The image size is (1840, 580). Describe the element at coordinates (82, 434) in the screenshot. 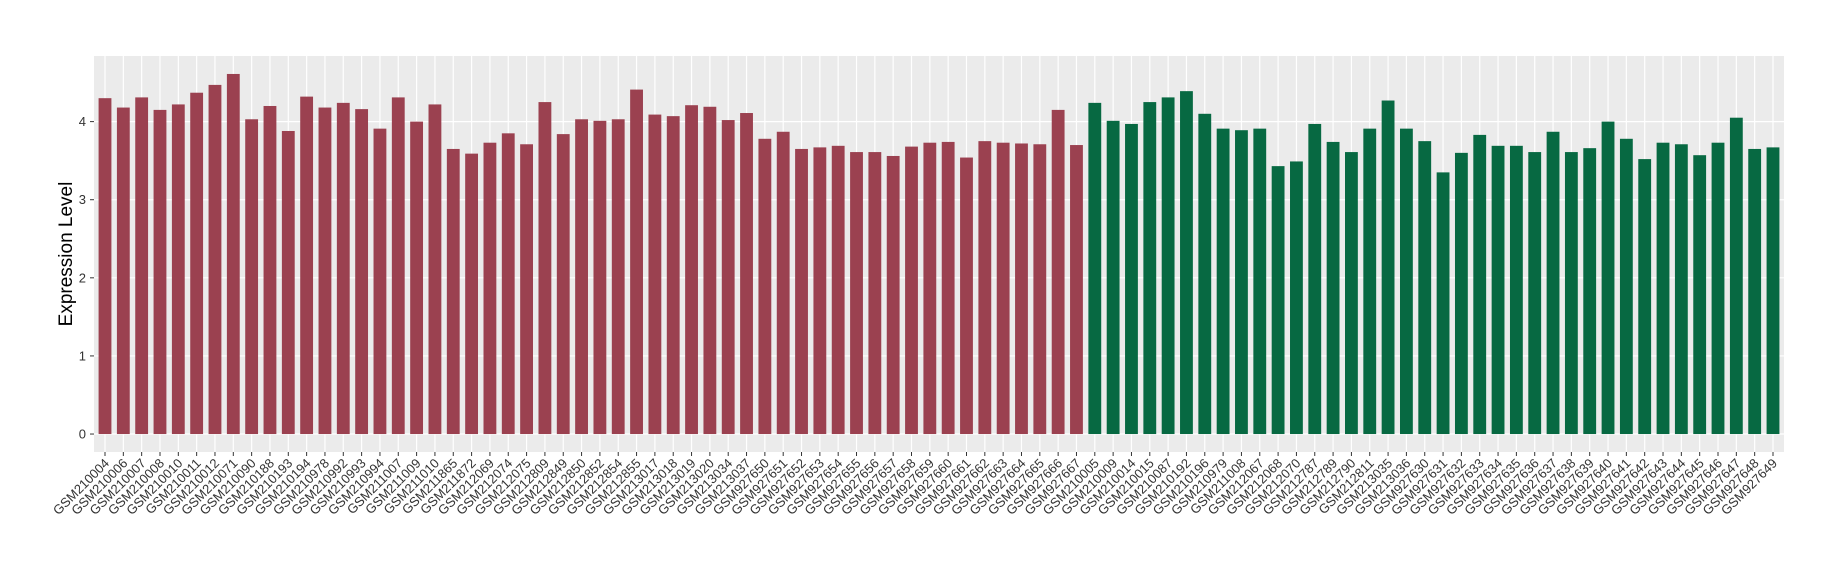

I see `y-tick-label: 0` at that location.